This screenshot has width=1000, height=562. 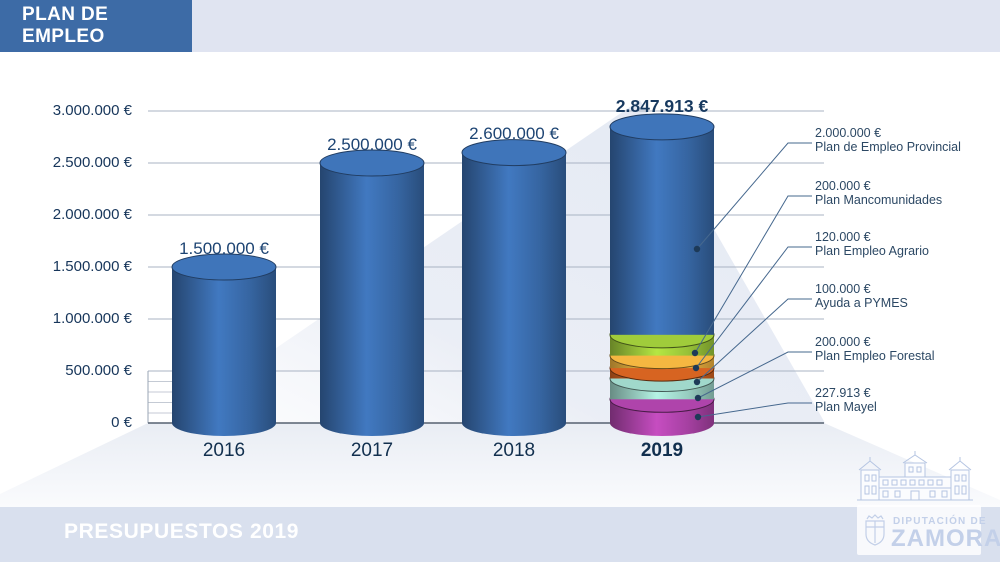 What do you see at coordinates (861, 302) in the screenshot?
I see `callout-label: Ayuda a PYMES` at bounding box center [861, 302].